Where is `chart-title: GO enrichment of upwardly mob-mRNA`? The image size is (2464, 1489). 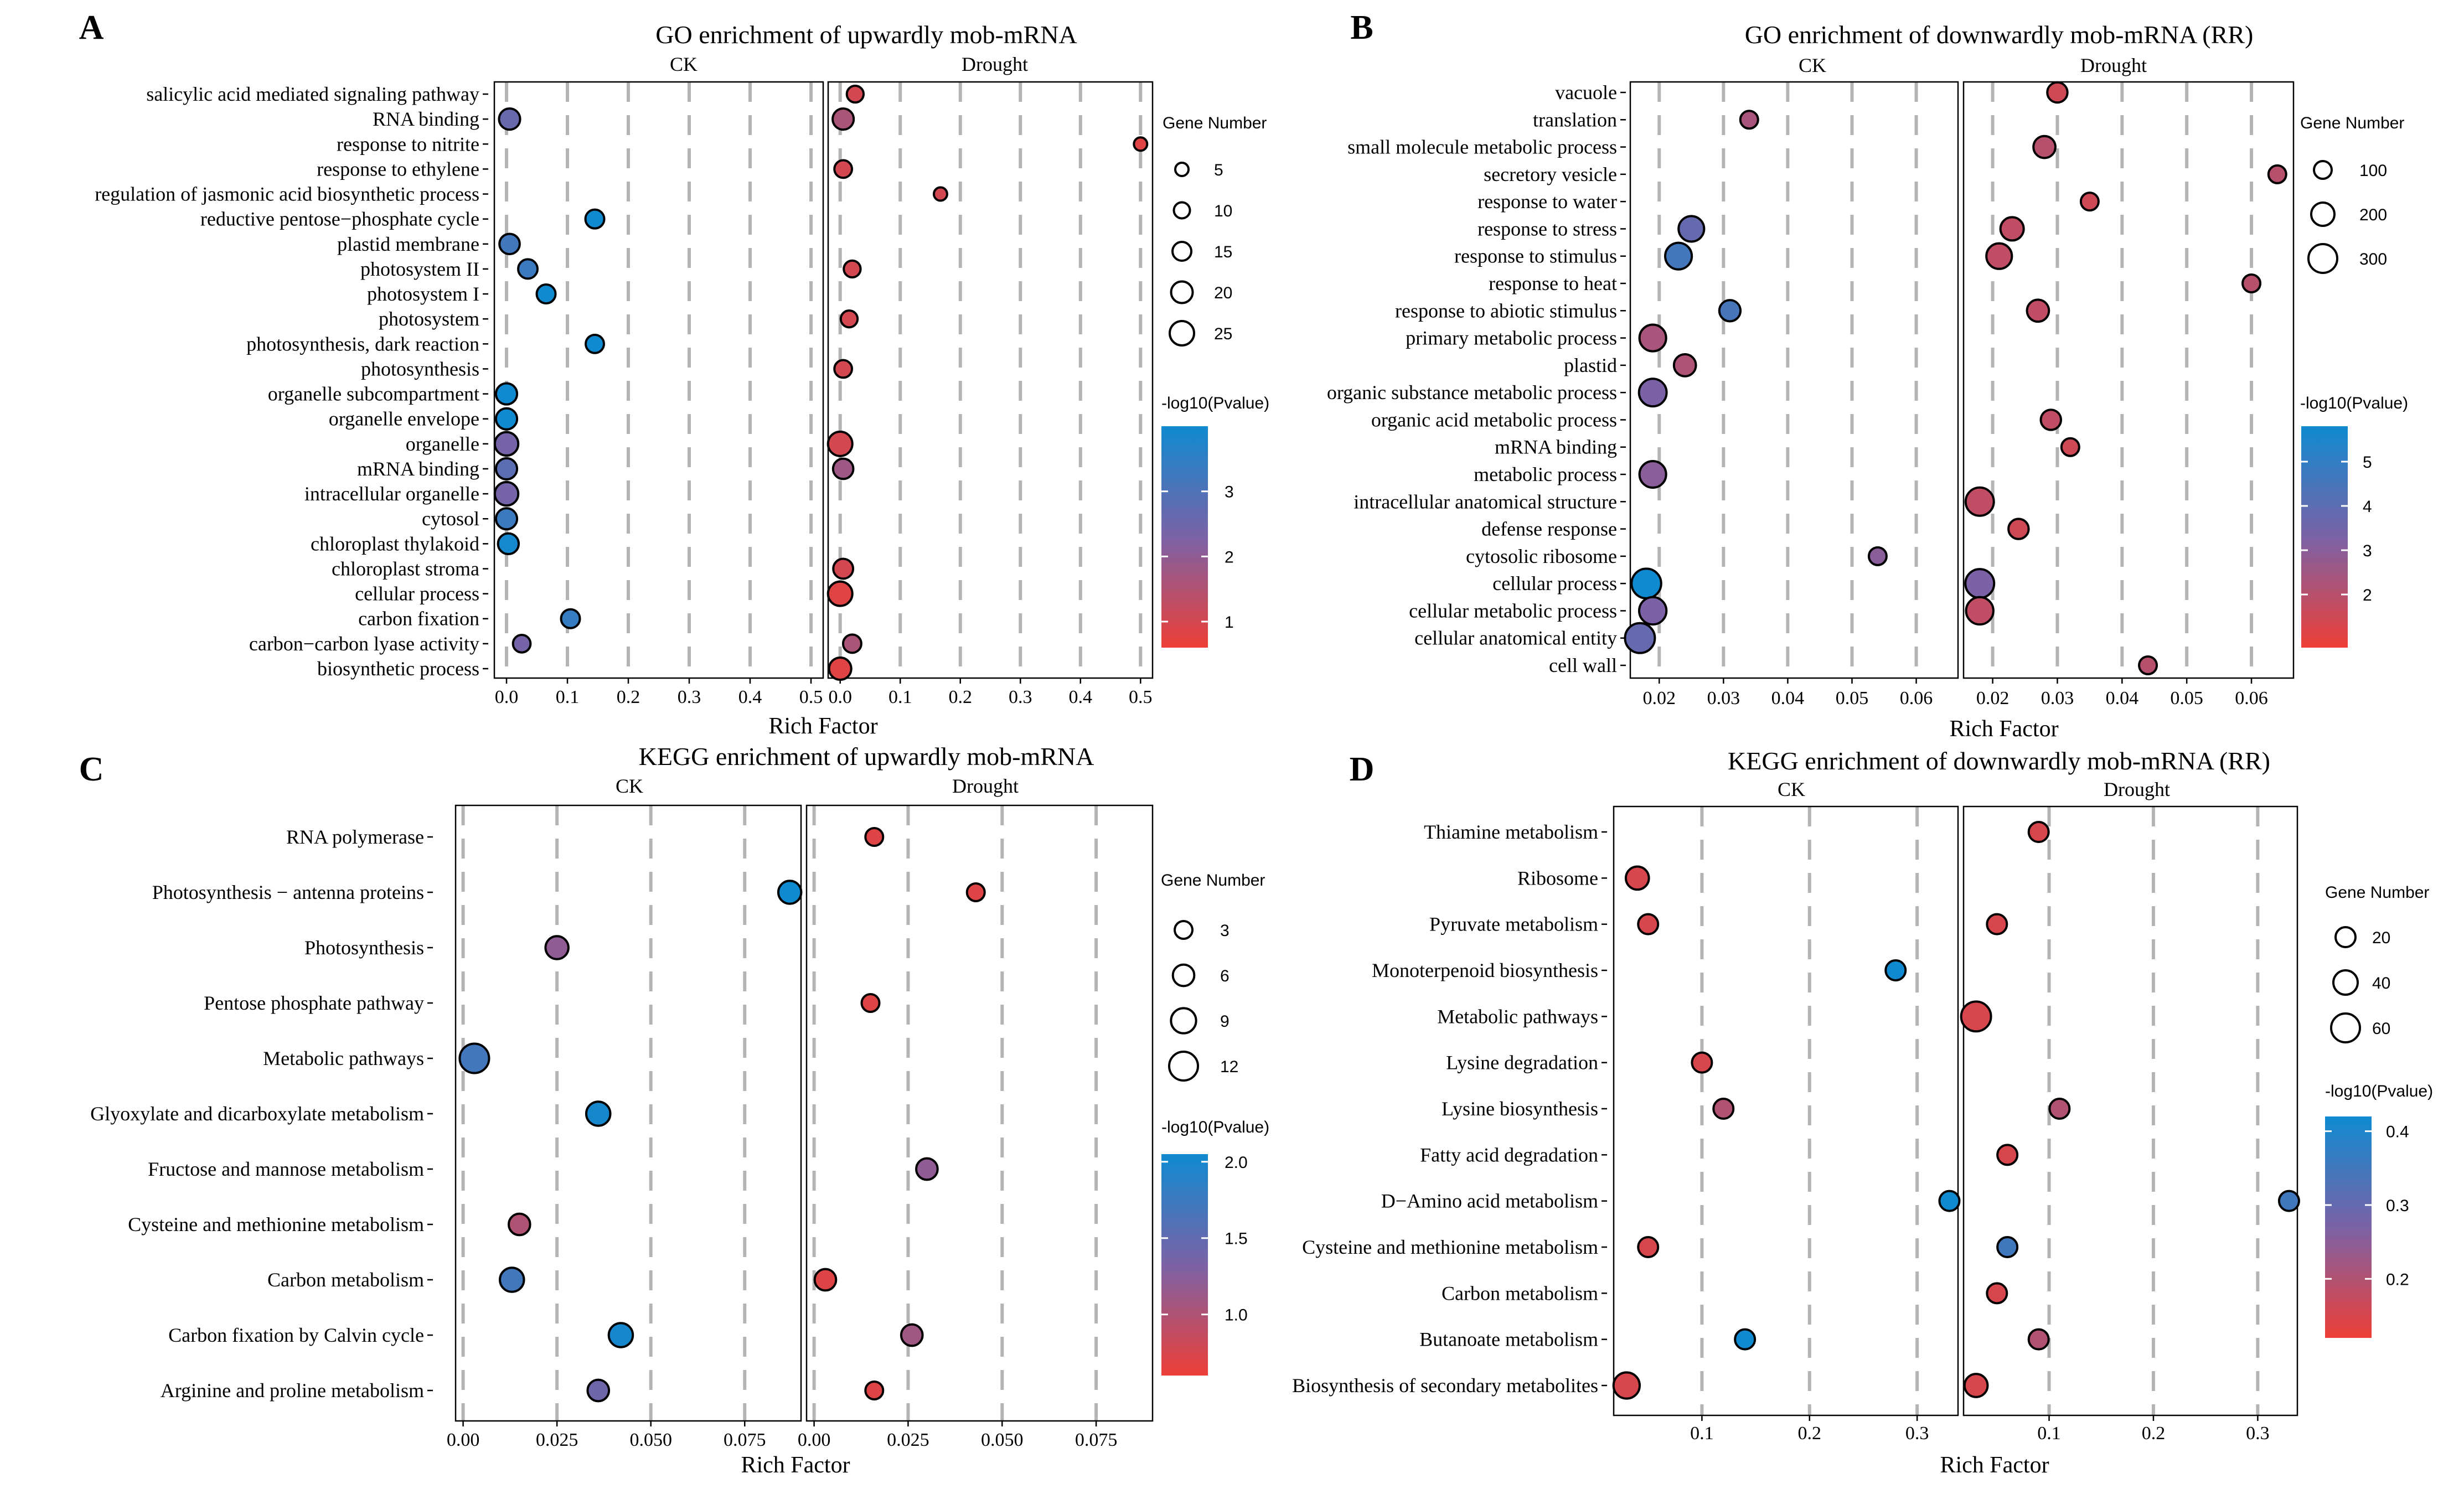
chart-title: GO enrichment of upwardly mob-mRNA is located at coordinates (866, 34).